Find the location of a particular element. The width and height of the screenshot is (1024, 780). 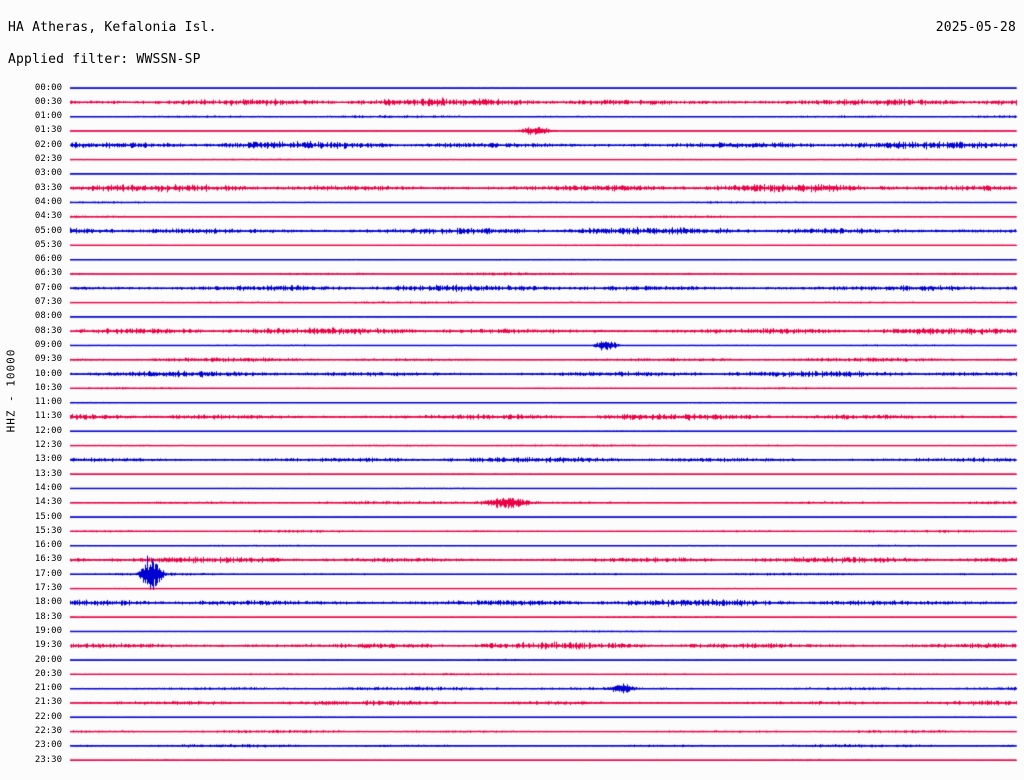

time-tick-label: 18:30 is located at coordinates (48, 616).